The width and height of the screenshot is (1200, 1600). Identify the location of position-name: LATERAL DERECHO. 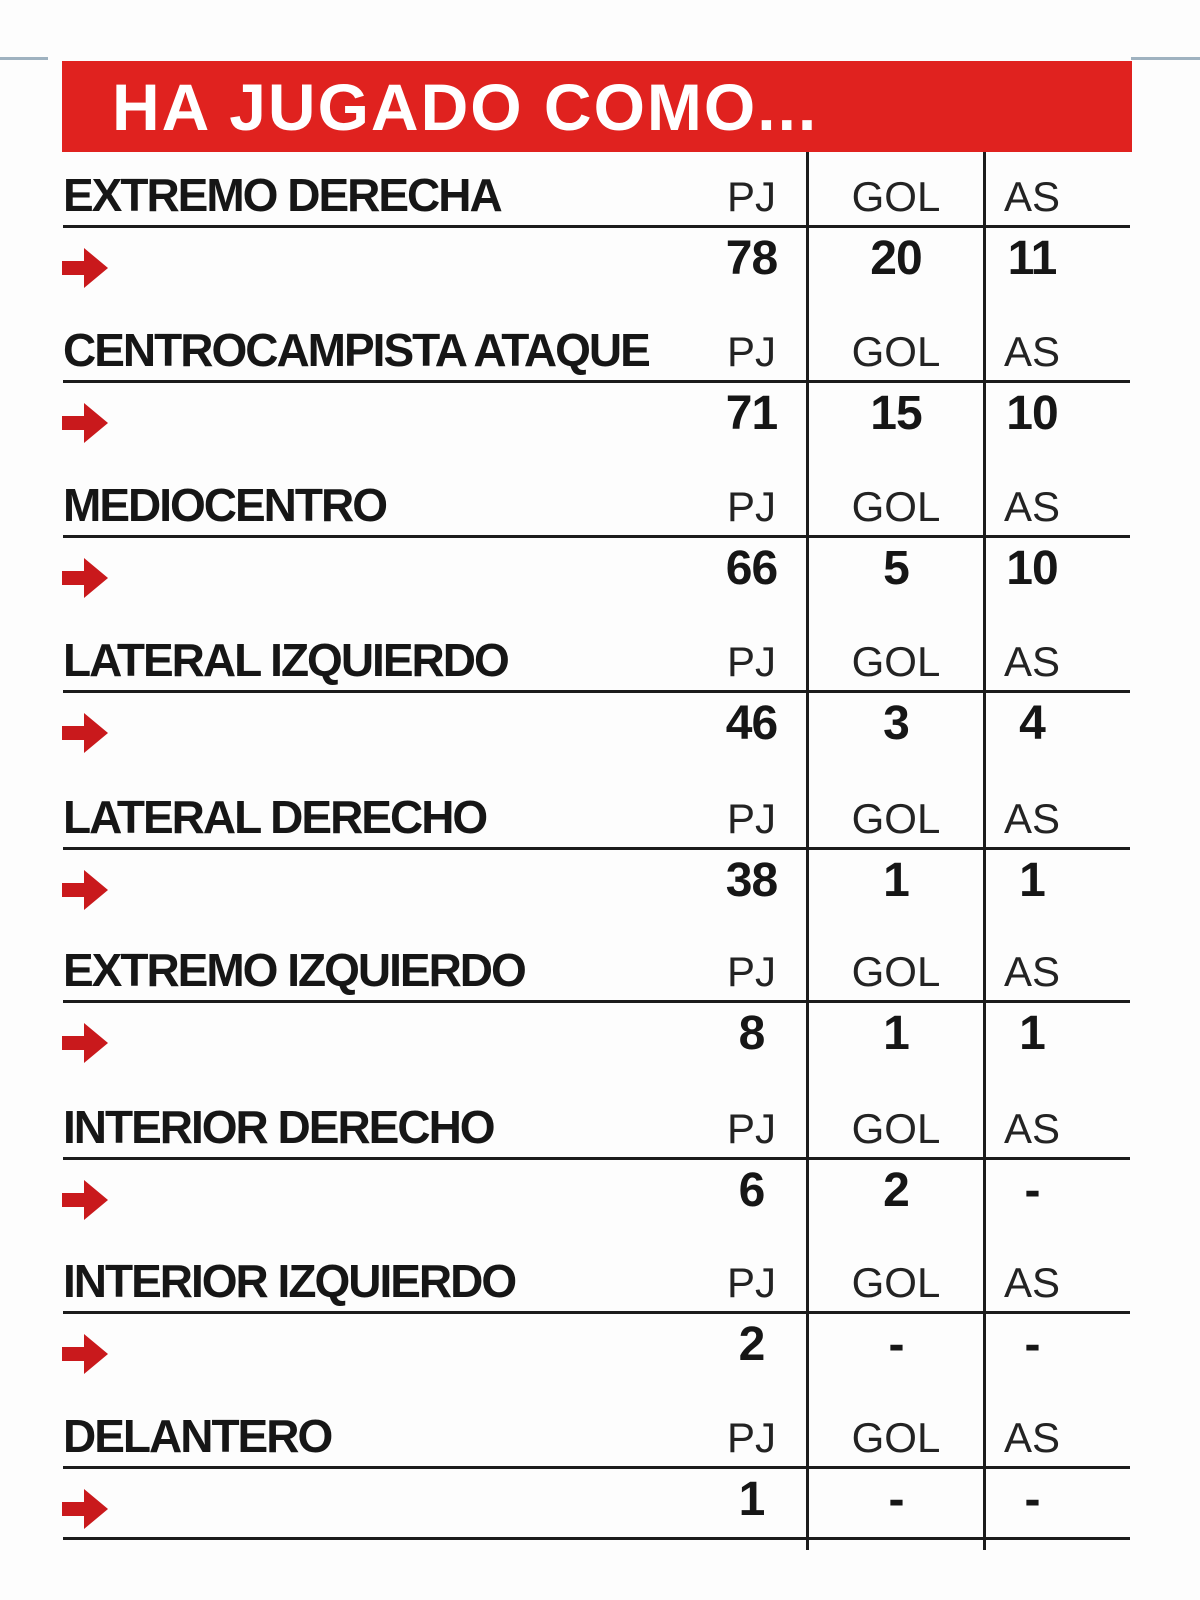
(275, 817).